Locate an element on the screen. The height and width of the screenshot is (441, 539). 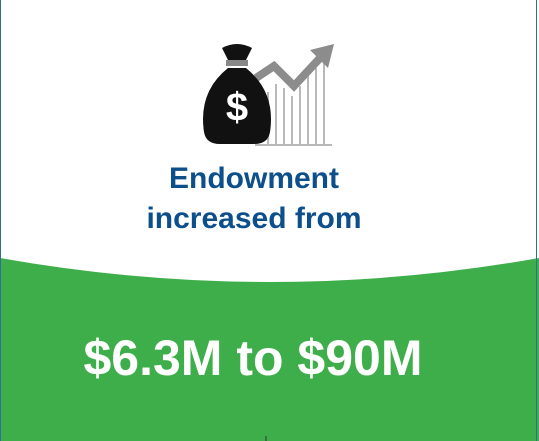
icon-symbol: $ is located at coordinates (237, 108).